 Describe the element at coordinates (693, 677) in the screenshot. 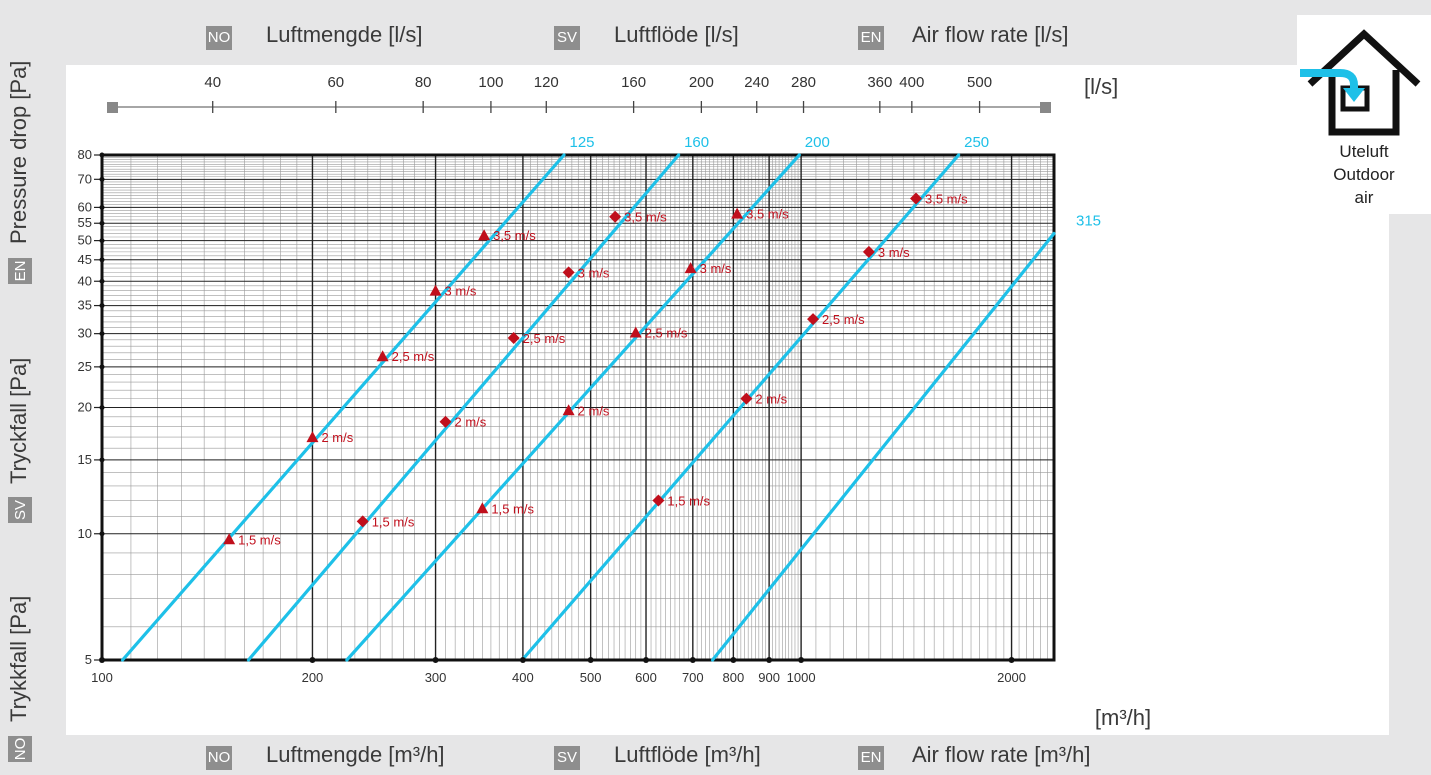

I see `x-tick-label: 700` at that location.